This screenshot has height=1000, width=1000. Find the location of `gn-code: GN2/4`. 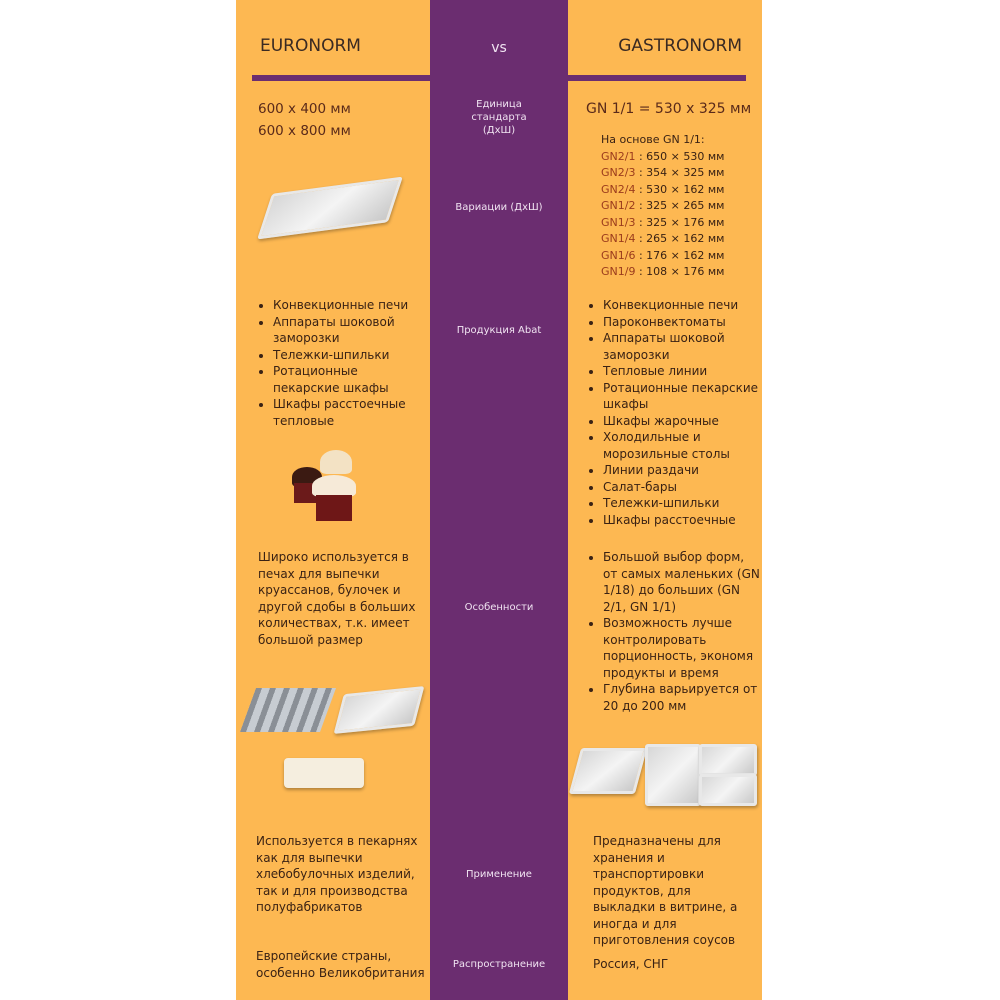

gn-code: GN2/4 is located at coordinates (618, 189).